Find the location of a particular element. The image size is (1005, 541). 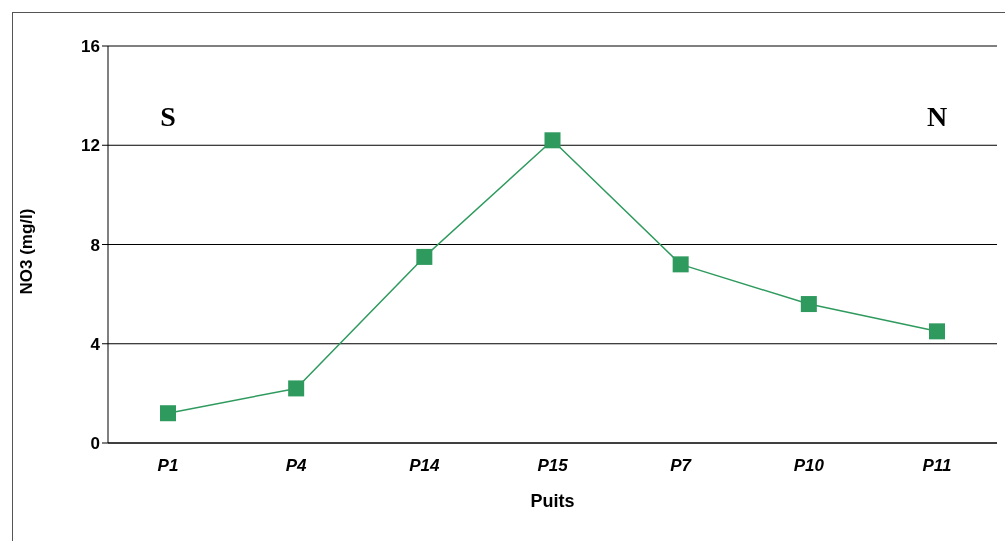

x-tick-label: P10 is located at coordinates (809, 466).